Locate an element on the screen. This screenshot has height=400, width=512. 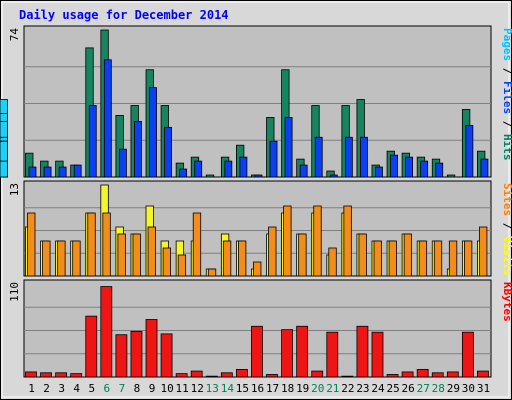
x-tick-label: 2 is located at coordinates (46, 388).